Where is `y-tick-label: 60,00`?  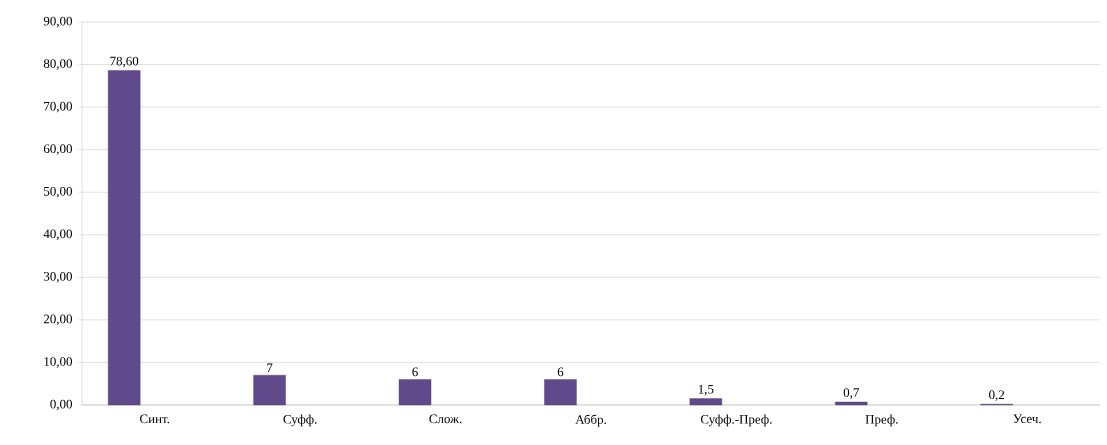
y-tick-label: 60,00 is located at coordinates (57, 149).